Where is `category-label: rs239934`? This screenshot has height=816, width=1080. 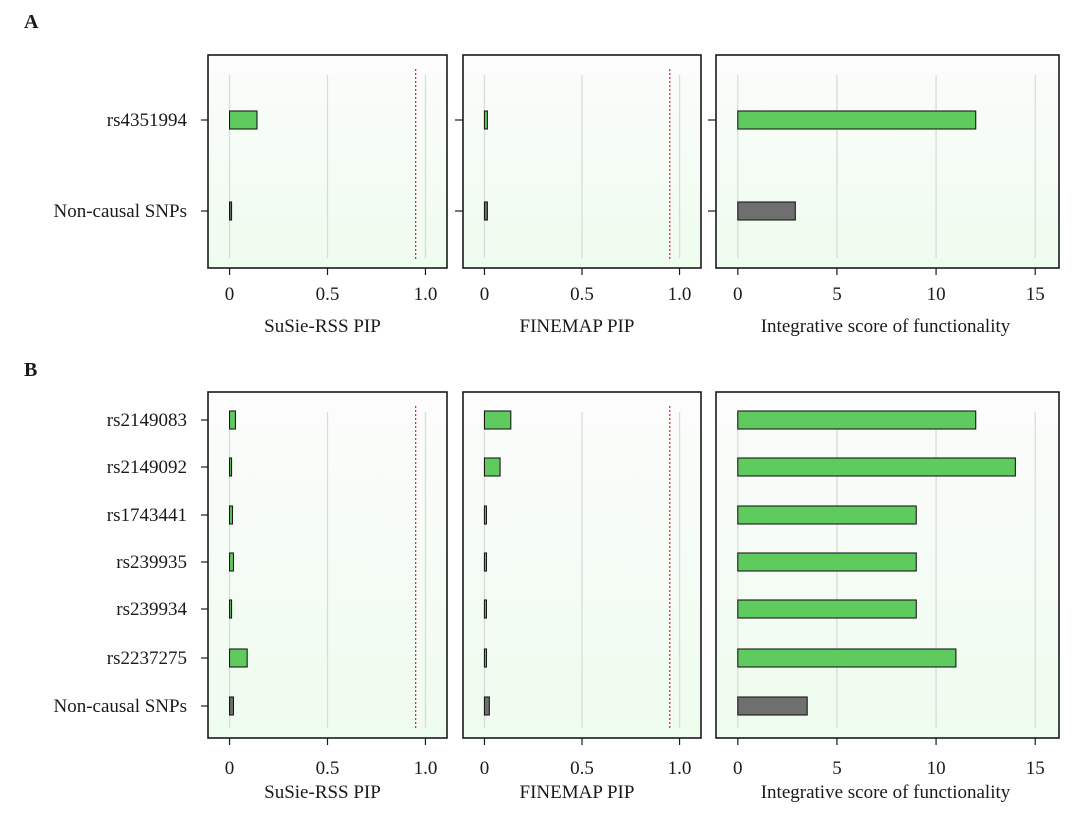
category-label: rs239934 is located at coordinates (151, 609).